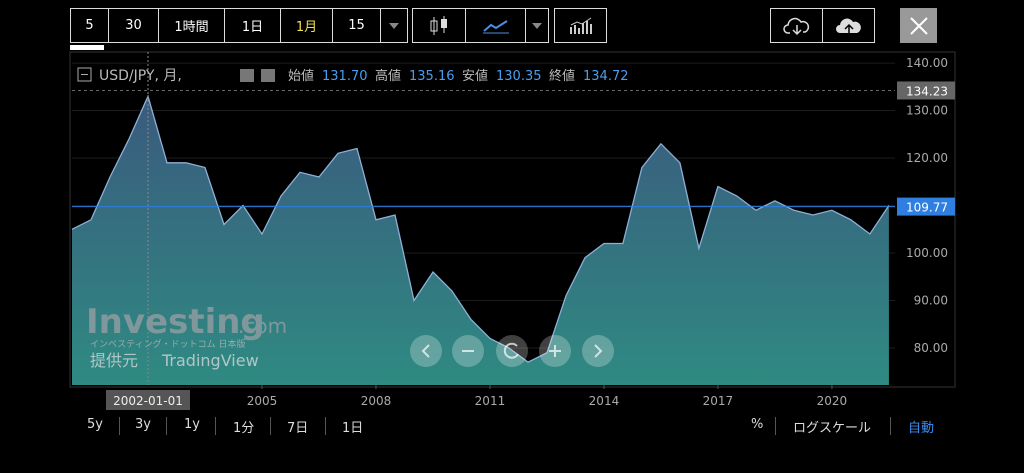 This screenshot has height=473, width=1024. Describe the element at coordinates (89, 25) in the screenshot. I see `interval-button: 5` at that location.